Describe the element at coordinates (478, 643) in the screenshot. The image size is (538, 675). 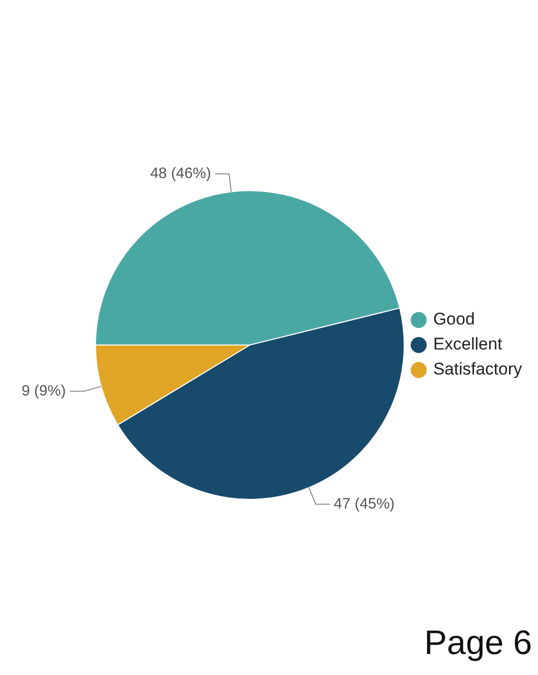
I see `text: Page 6` at that location.